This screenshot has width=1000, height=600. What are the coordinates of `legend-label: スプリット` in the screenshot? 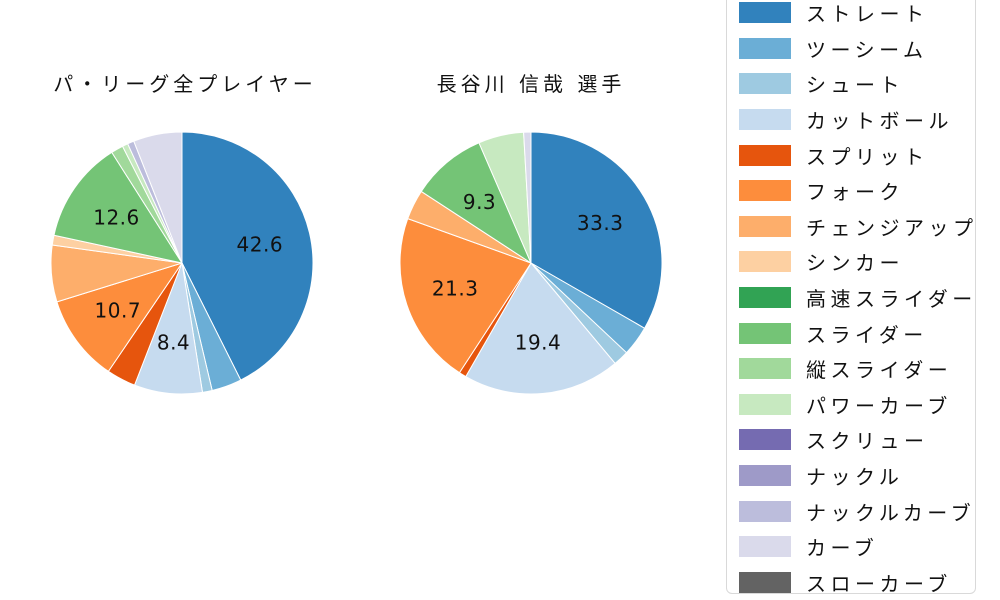 It's located at (867, 156).